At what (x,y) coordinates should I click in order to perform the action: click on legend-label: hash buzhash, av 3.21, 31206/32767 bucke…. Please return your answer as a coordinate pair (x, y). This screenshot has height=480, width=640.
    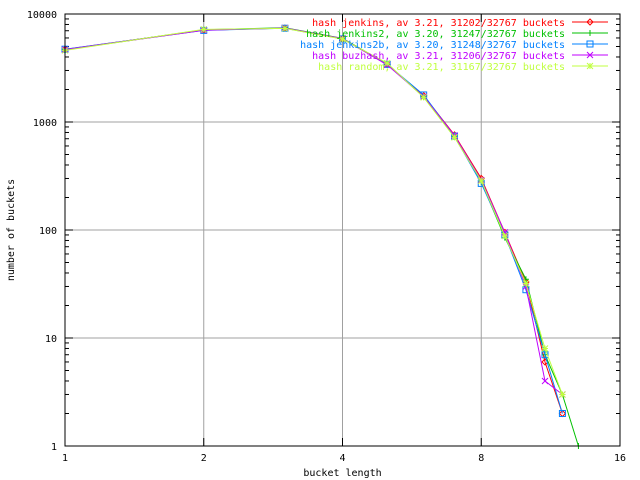
    Looking at the image, I should click on (438, 56).